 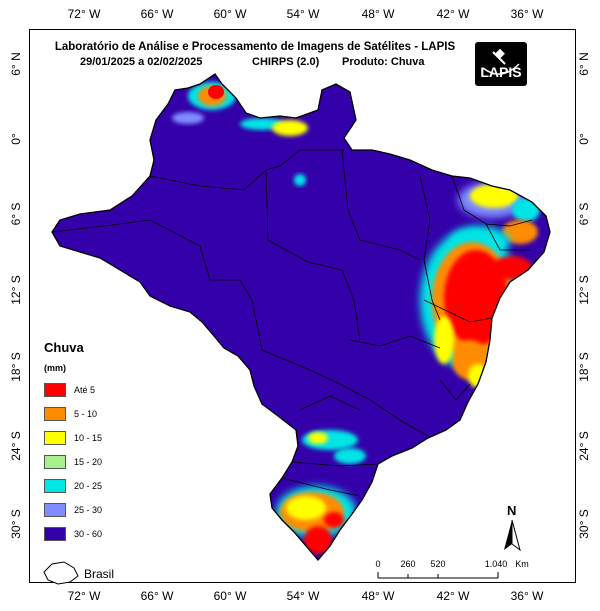 What do you see at coordinates (86, 414) in the screenshot?
I see `legend-label: 5 - 10` at bounding box center [86, 414].